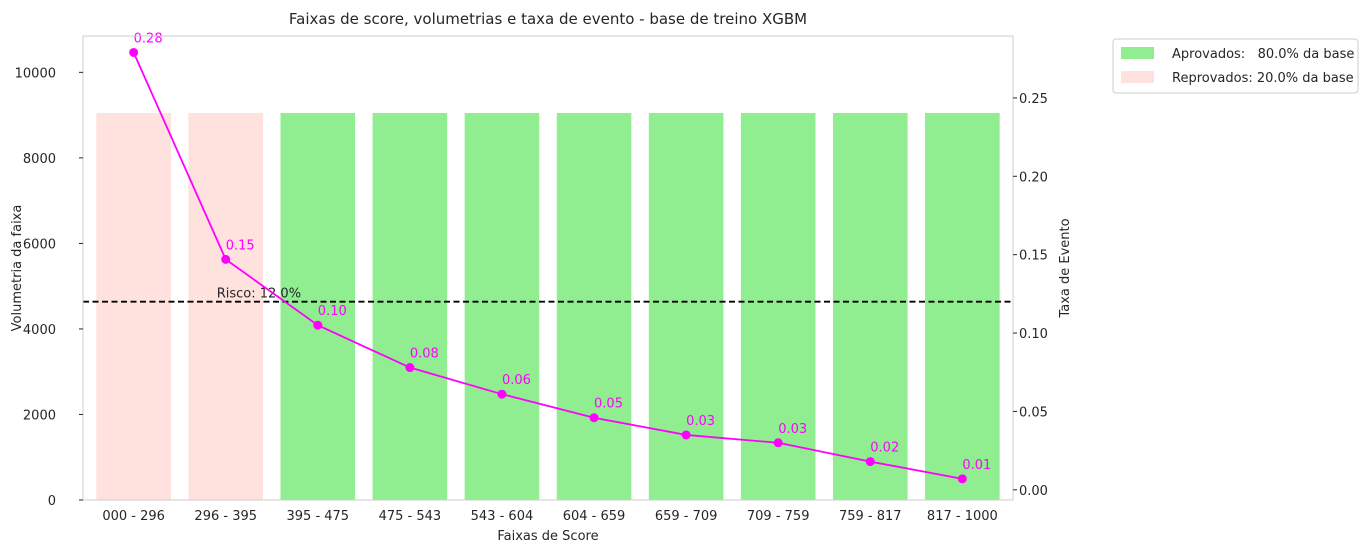 This screenshot has height=553, width=1367. I want to click on y2-tick-label: 0.05, so click(1033, 412).